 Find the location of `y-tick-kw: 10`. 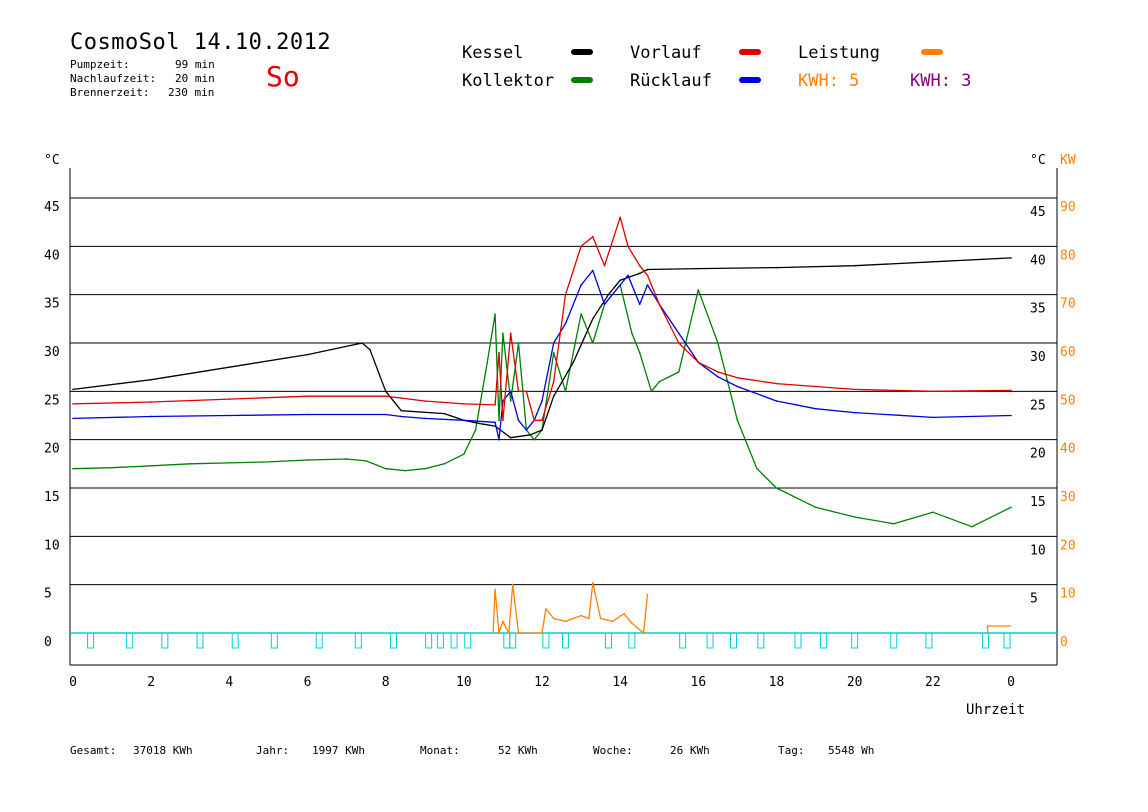

y-tick-kw: 10 is located at coordinates (1068, 594).